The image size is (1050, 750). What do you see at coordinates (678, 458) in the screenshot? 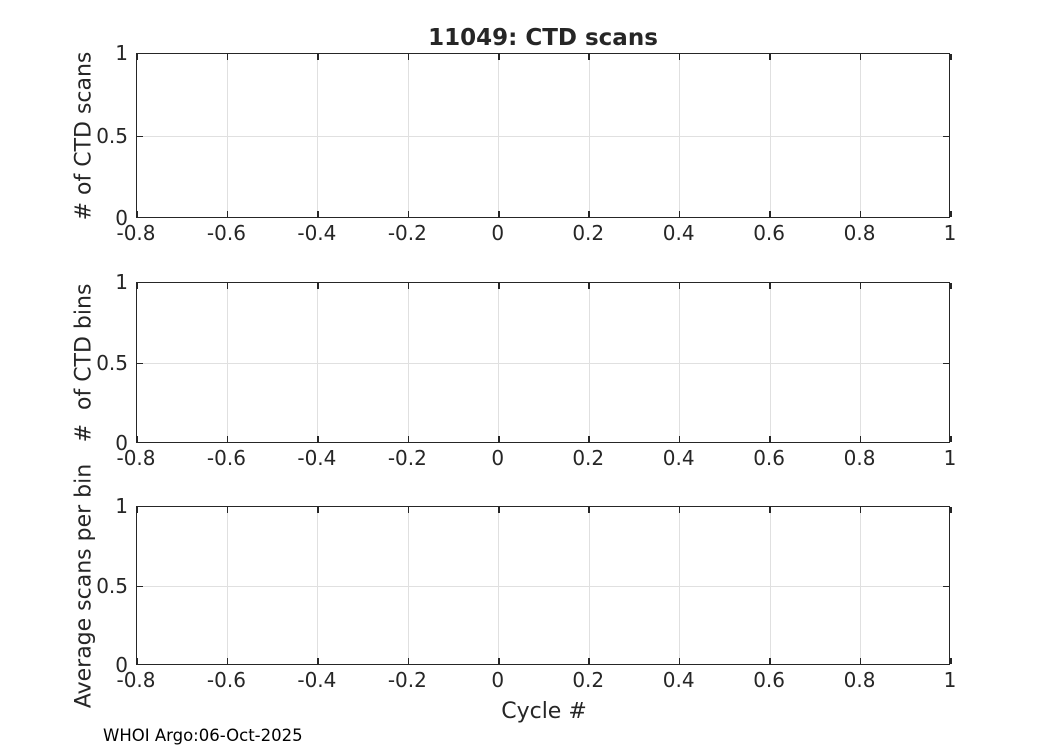
I see `x-tick-label: 0.4` at bounding box center [678, 458].